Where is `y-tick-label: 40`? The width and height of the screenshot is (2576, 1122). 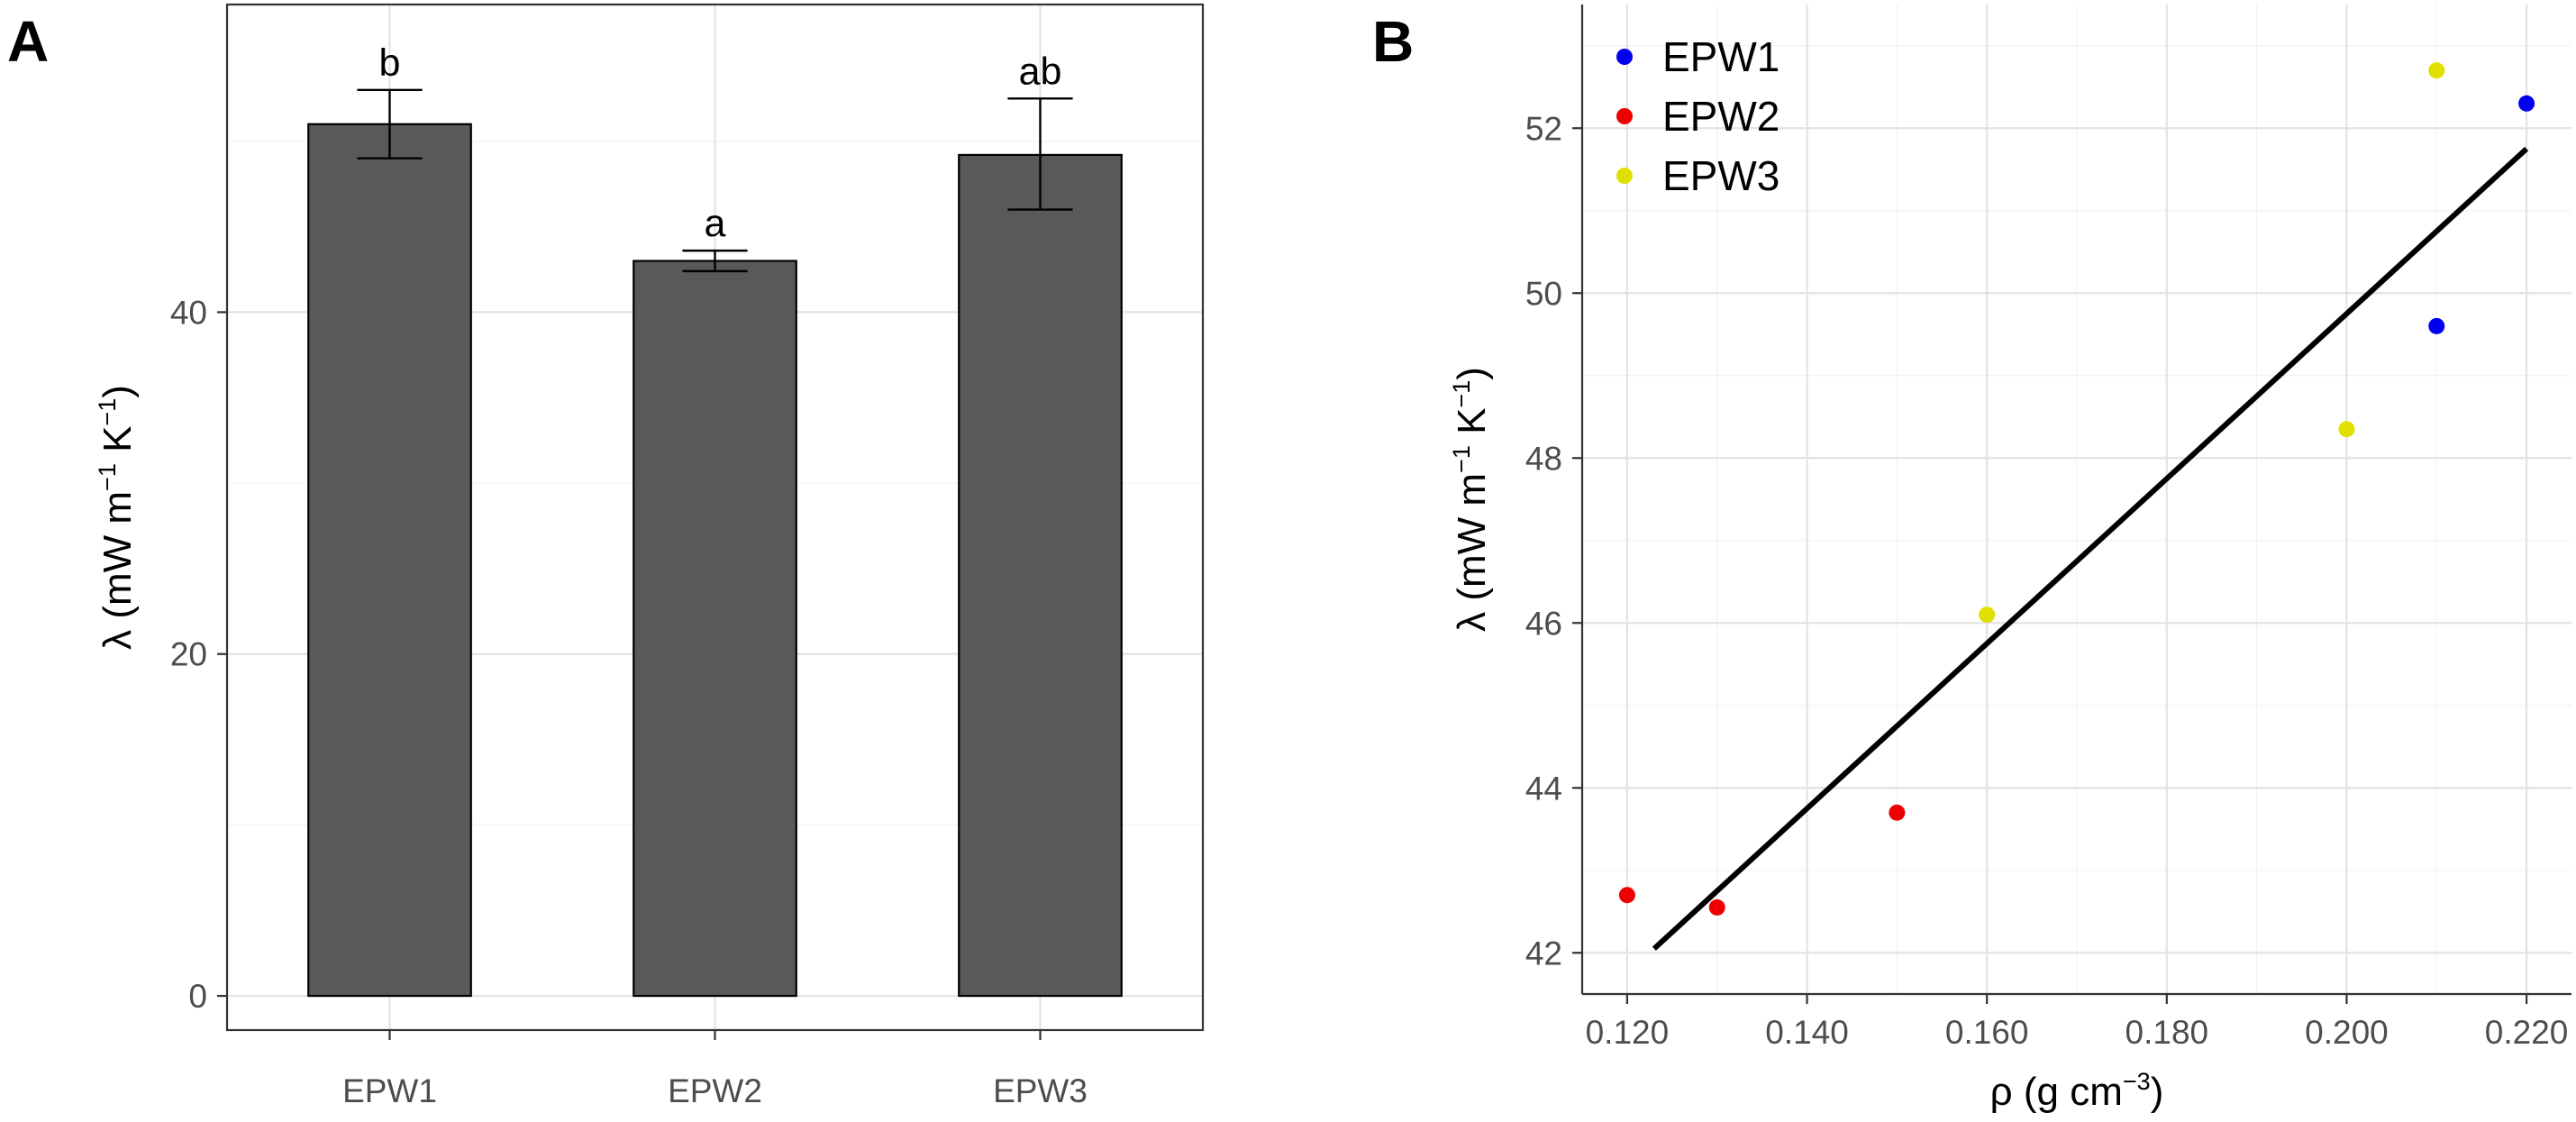 y-tick-label: 40 is located at coordinates (188, 312).